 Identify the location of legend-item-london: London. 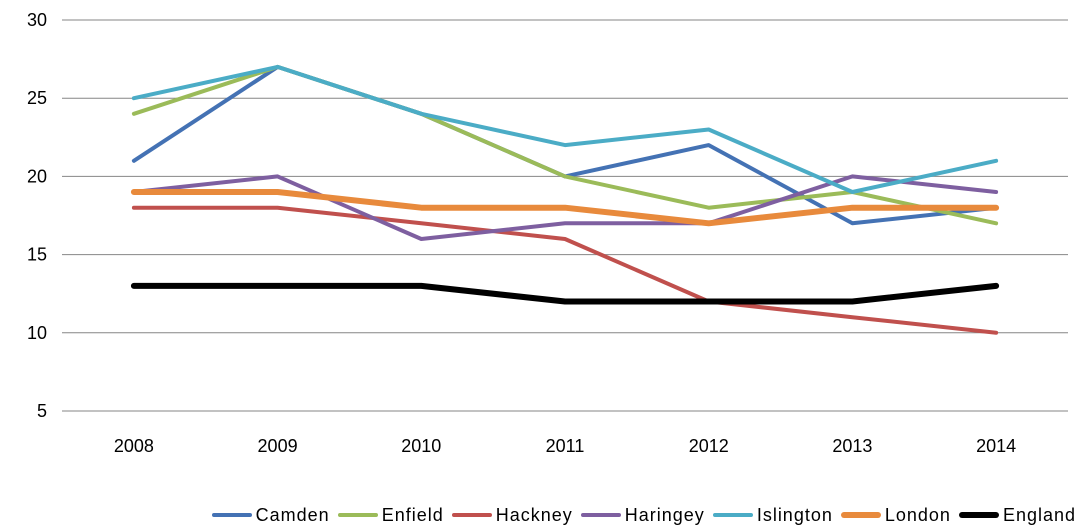
(895, 515).